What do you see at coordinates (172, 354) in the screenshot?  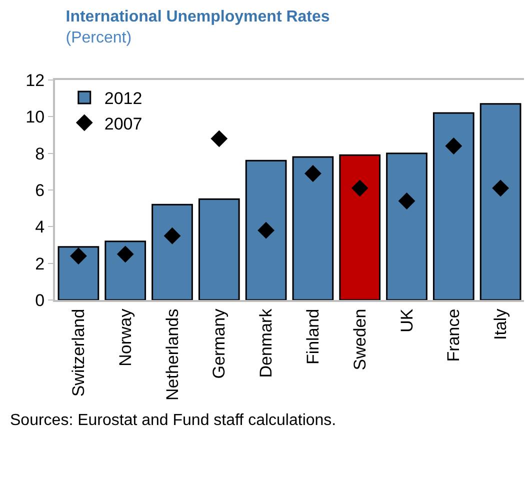 I see `x-tick-label: Netherlands` at bounding box center [172, 354].